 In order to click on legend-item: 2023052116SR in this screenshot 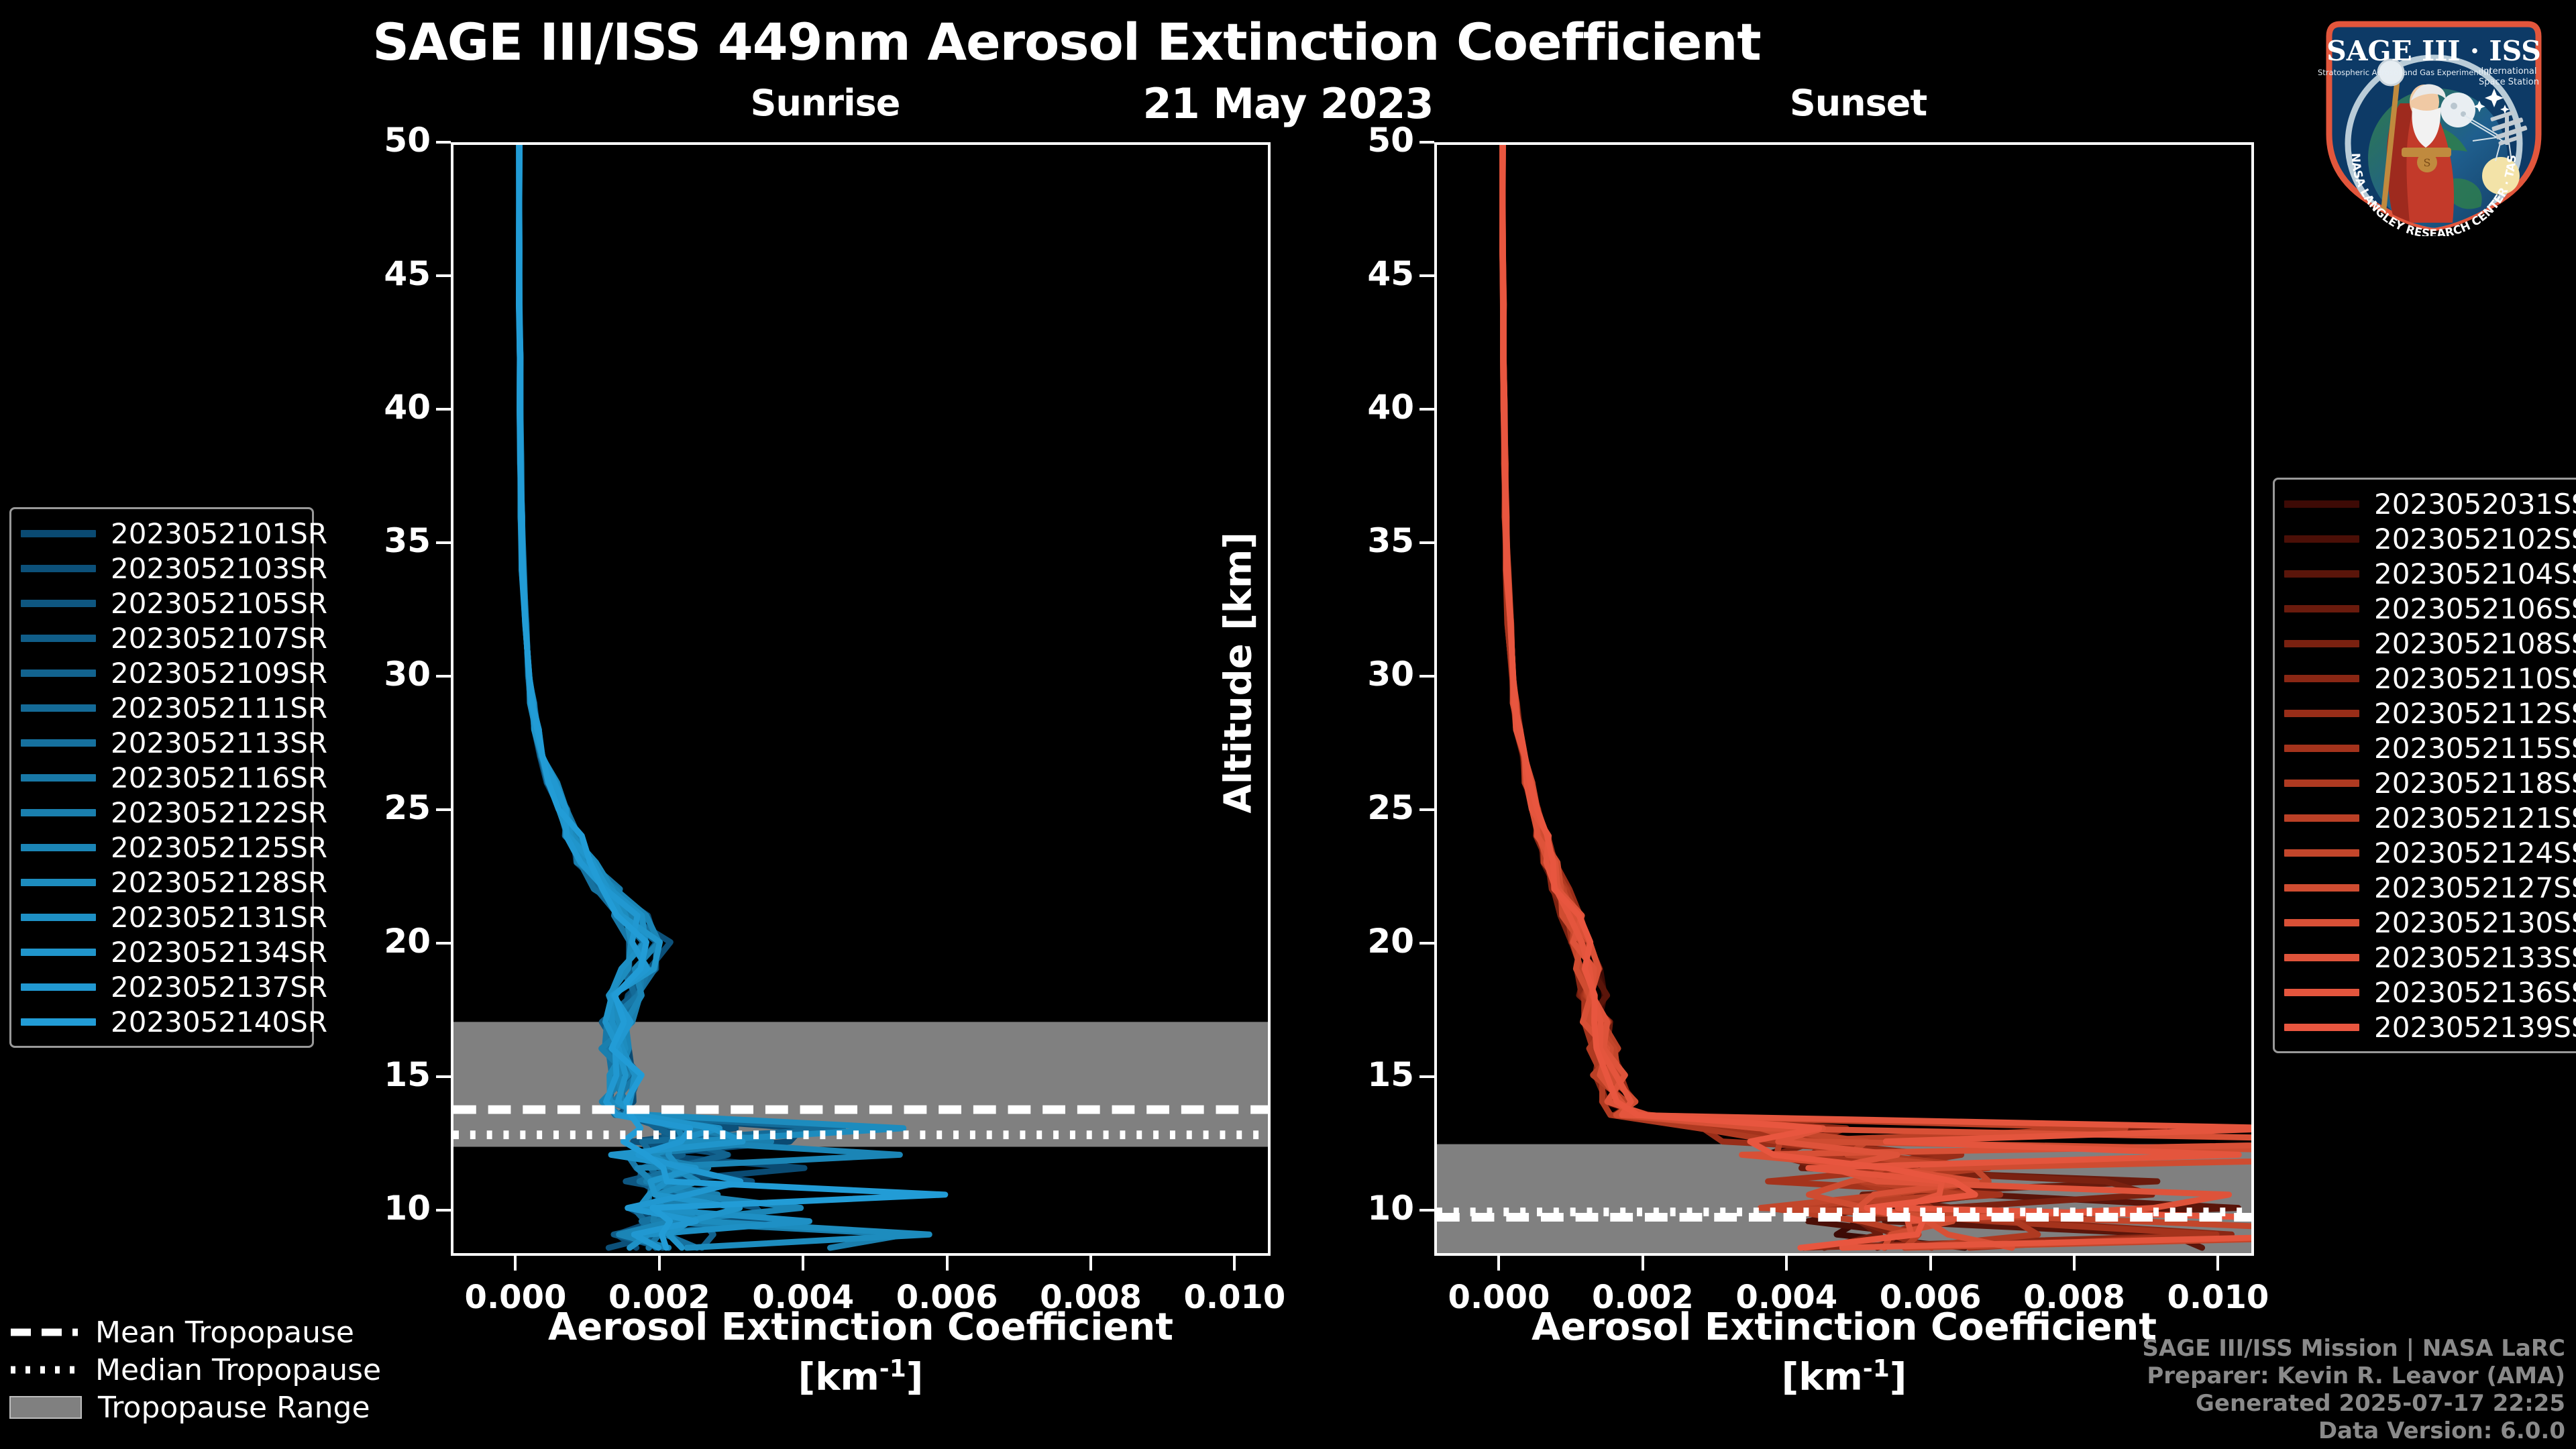, I will do `click(174, 777)`.